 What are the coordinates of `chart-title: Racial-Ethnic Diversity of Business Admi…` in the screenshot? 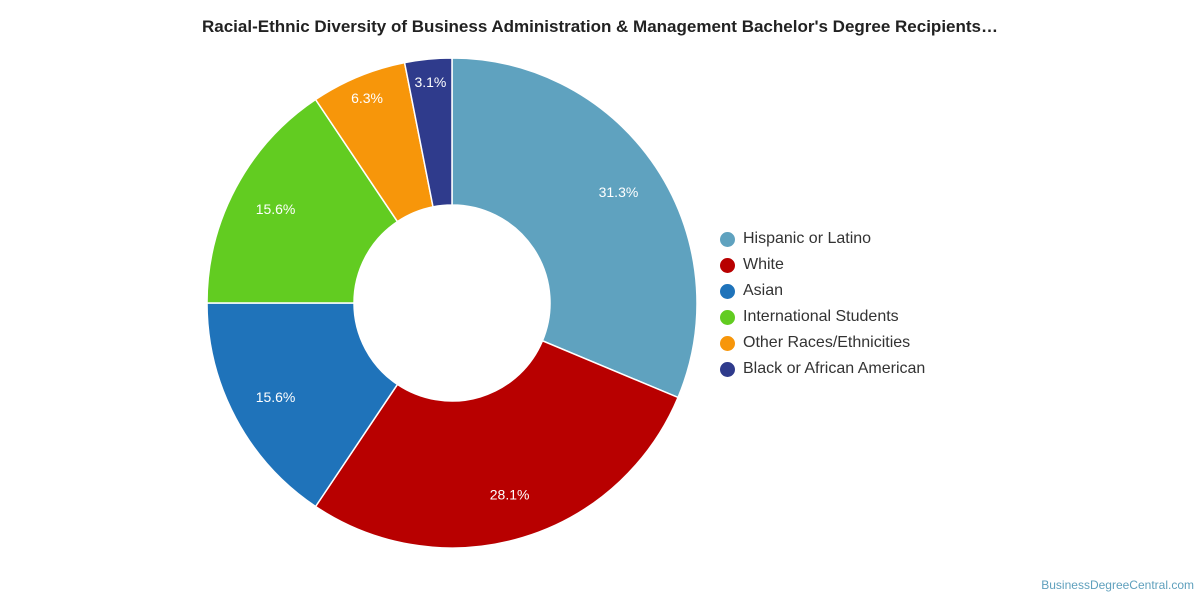 It's located at (599, 26).